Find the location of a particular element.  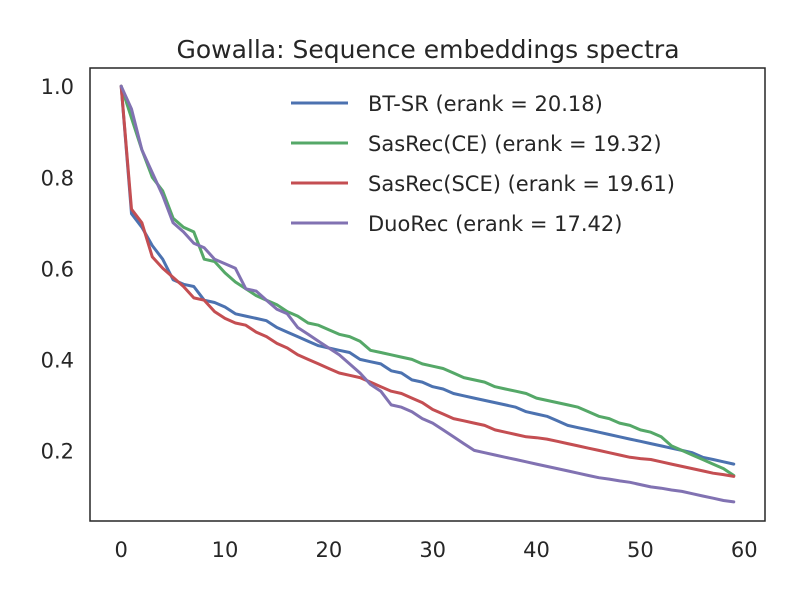

y-tick-label: 0.8 is located at coordinates (57, 178).